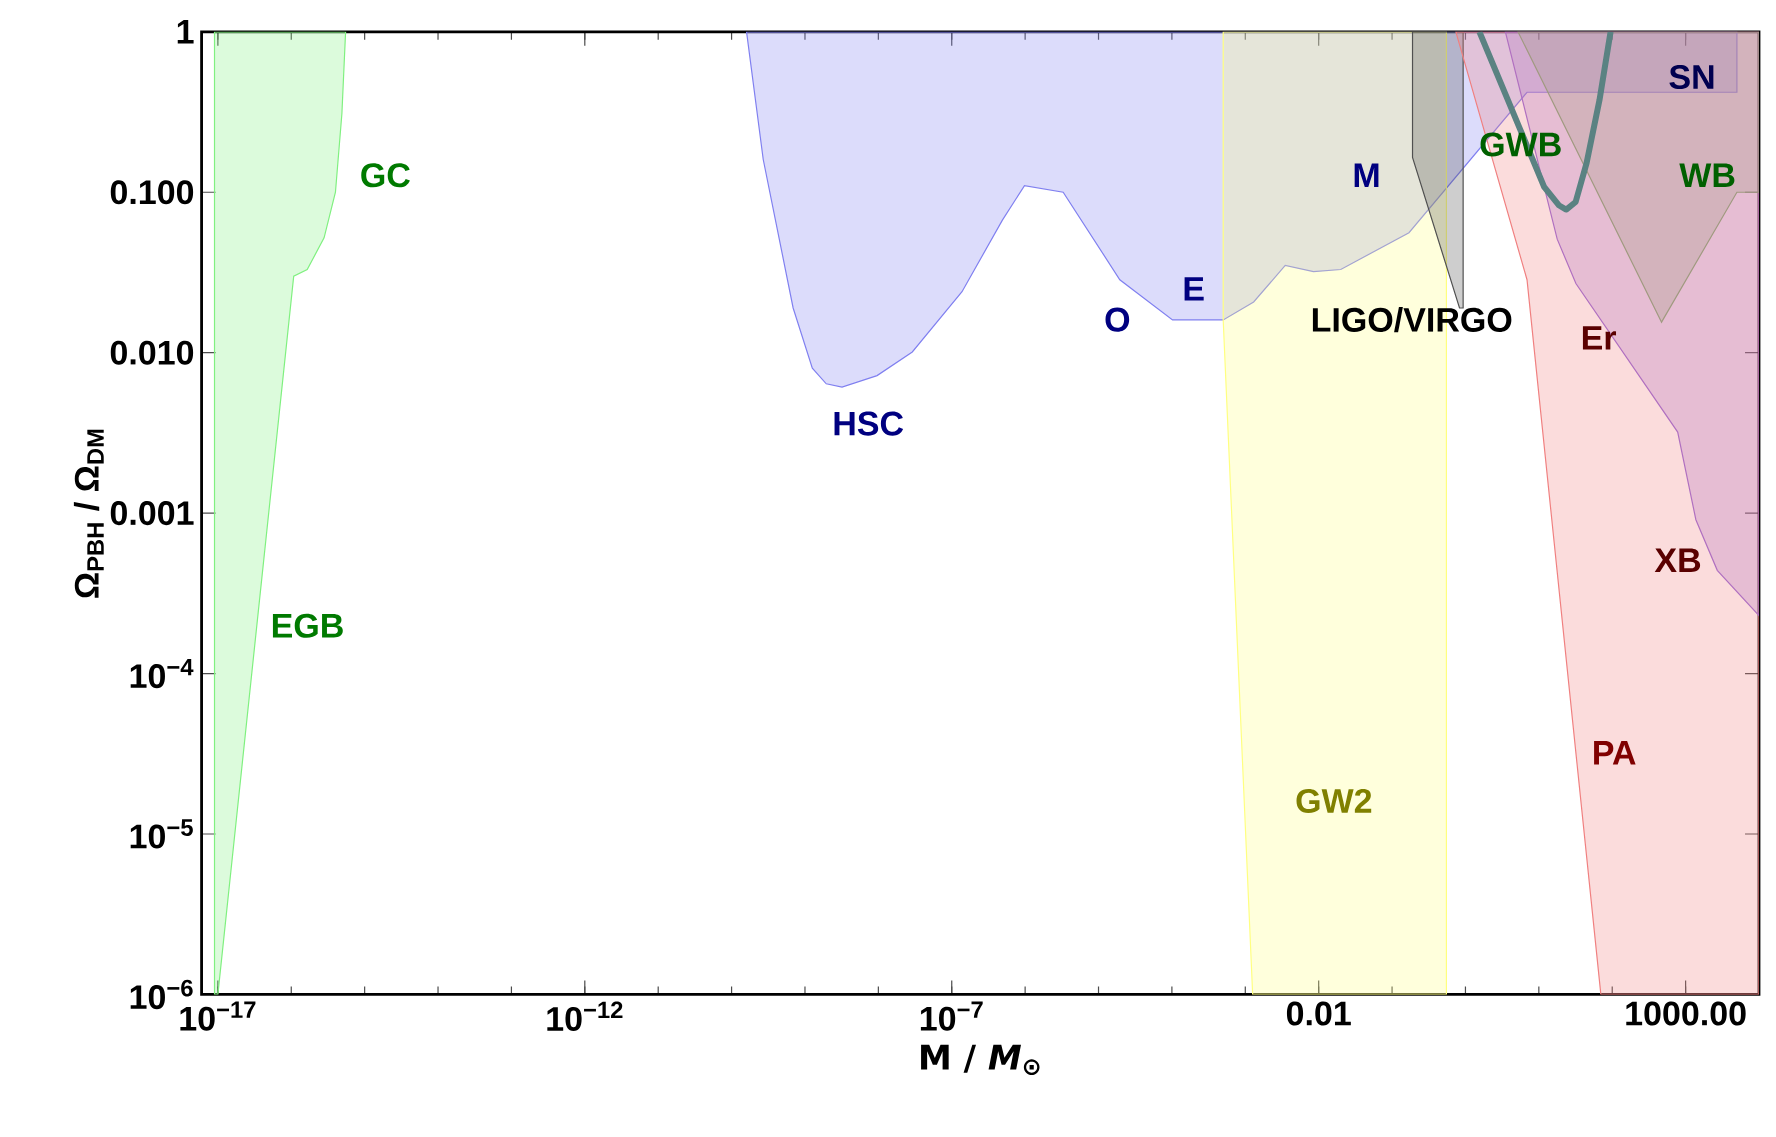  What do you see at coordinates (1686, 1013) in the screenshot?
I see `x-tick-label: 1000.00` at bounding box center [1686, 1013].